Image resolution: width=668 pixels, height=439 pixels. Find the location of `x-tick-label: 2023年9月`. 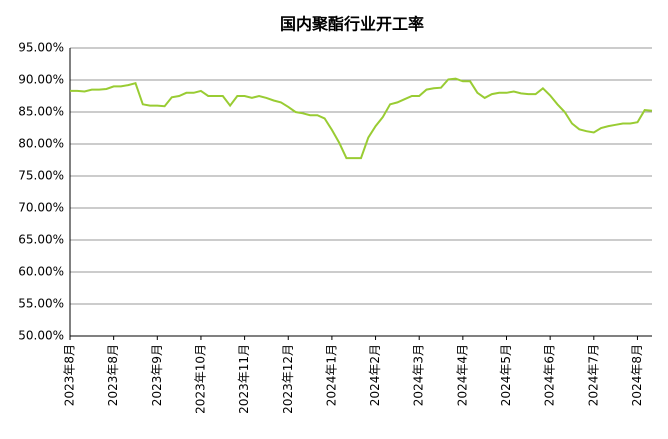

x-tick-label: 2023年9月 is located at coordinates (157, 375).